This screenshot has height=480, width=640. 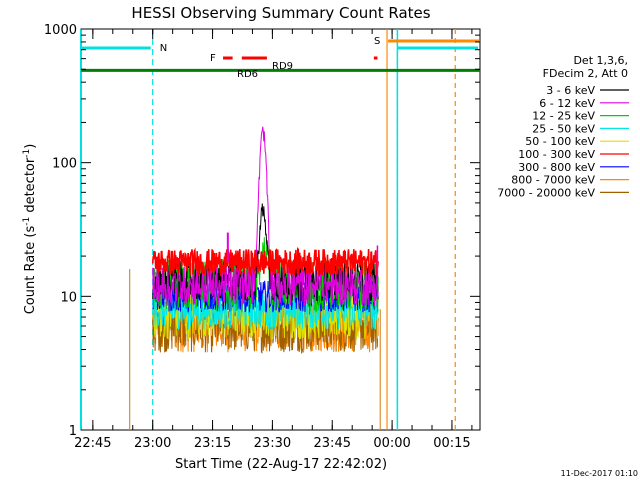 What do you see at coordinates (152, 443) in the screenshot?
I see `x-tick-label: 23:00` at bounding box center [152, 443].